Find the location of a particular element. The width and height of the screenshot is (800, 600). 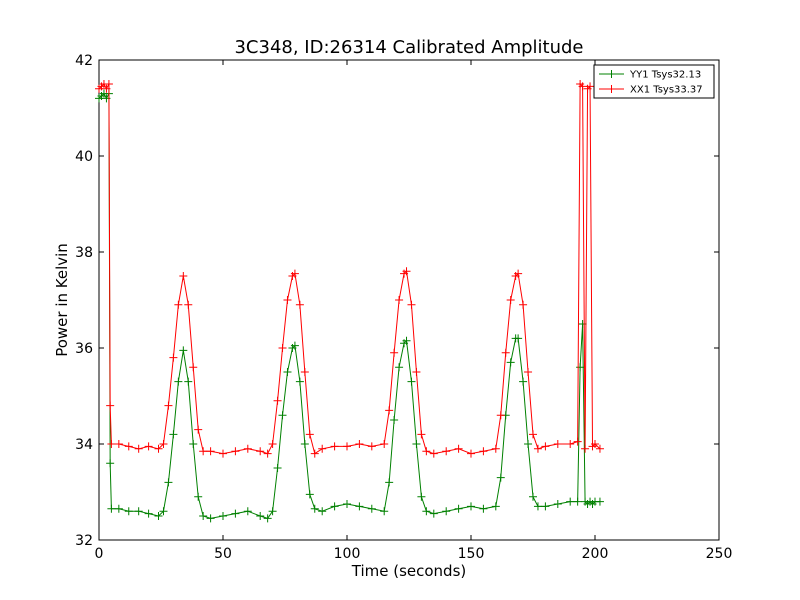

legend-marker is located at coordinates (611, 89).